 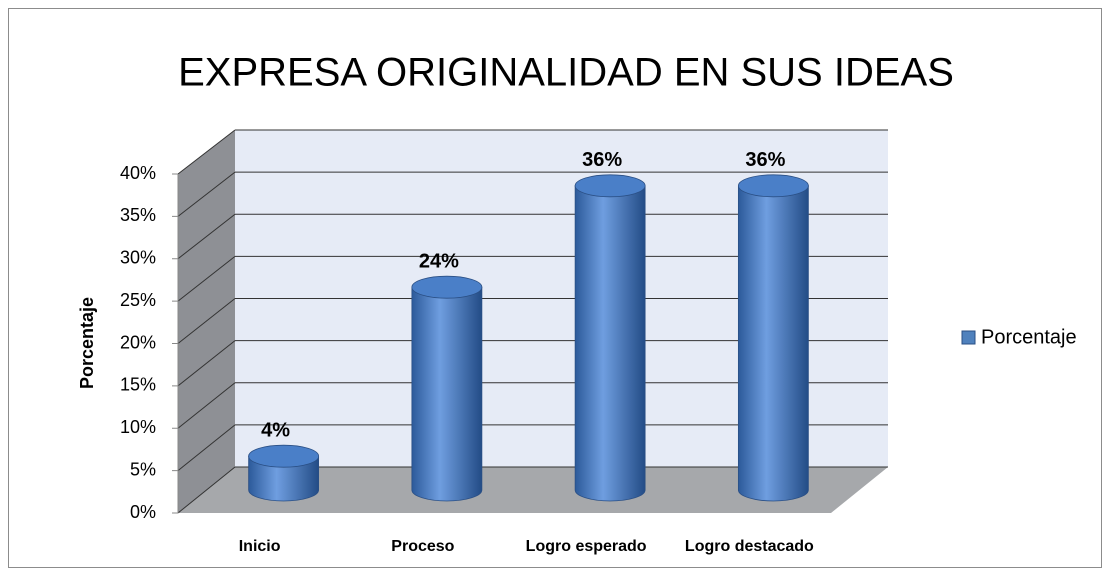 What do you see at coordinates (275, 430) in the screenshot?
I see `data-label: 4%` at bounding box center [275, 430].